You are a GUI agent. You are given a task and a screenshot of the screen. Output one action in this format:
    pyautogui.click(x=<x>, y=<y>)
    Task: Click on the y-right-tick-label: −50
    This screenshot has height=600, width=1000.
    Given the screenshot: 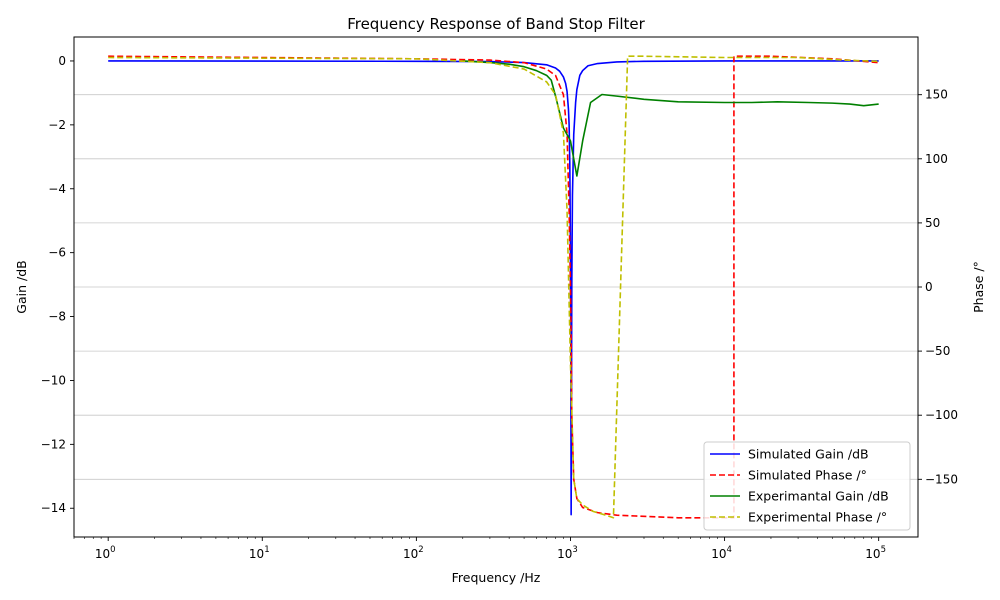 What is the action you would take?
    pyautogui.click(x=937, y=351)
    